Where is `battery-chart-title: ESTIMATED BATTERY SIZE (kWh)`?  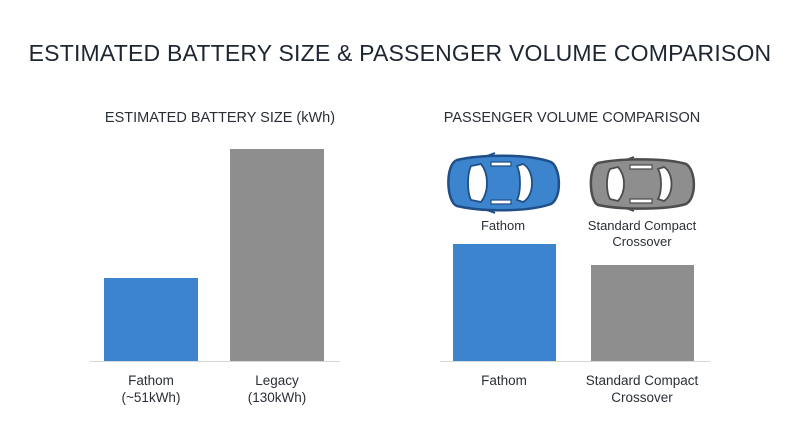 battery-chart-title: ESTIMATED BATTERY SIZE (kWh) is located at coordinates (220, 118).